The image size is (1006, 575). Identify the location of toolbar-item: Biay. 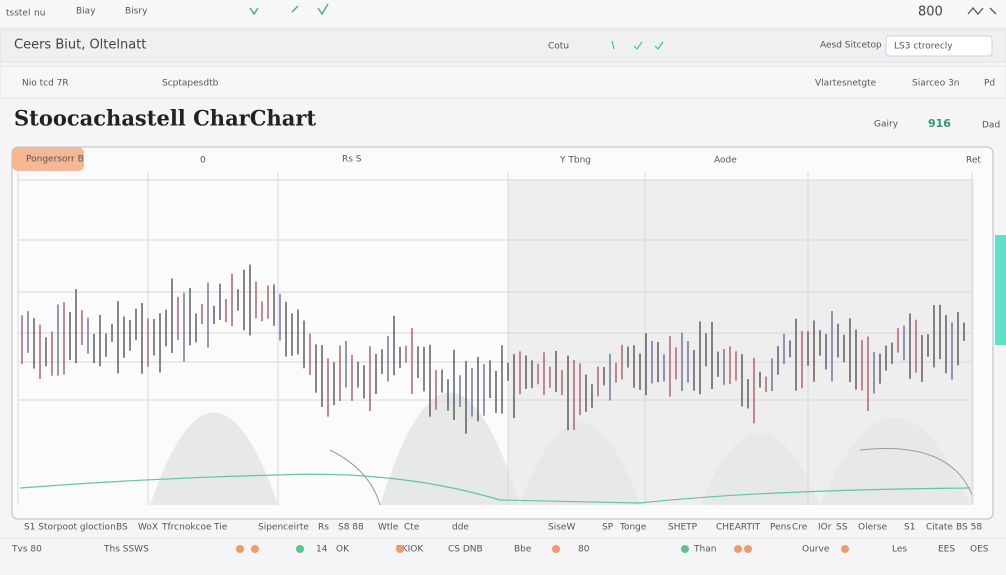
(86, 12).